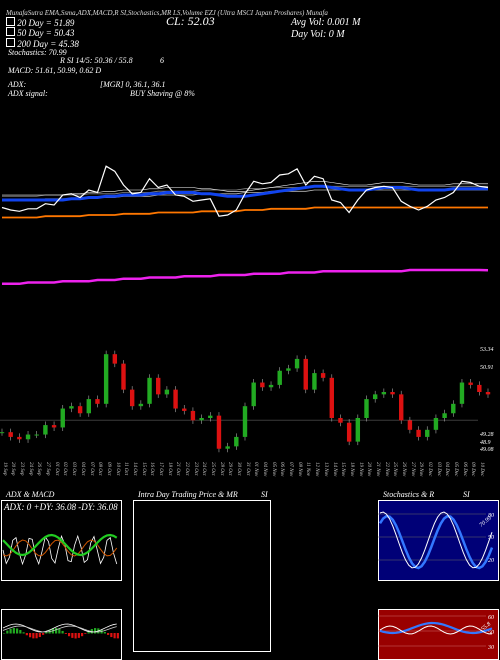 This screenshot has height=660, width=500. Describe the element at coordinates (299, 469) in the screenshot. I see `date-tick-label: 08 Nov` at that location.